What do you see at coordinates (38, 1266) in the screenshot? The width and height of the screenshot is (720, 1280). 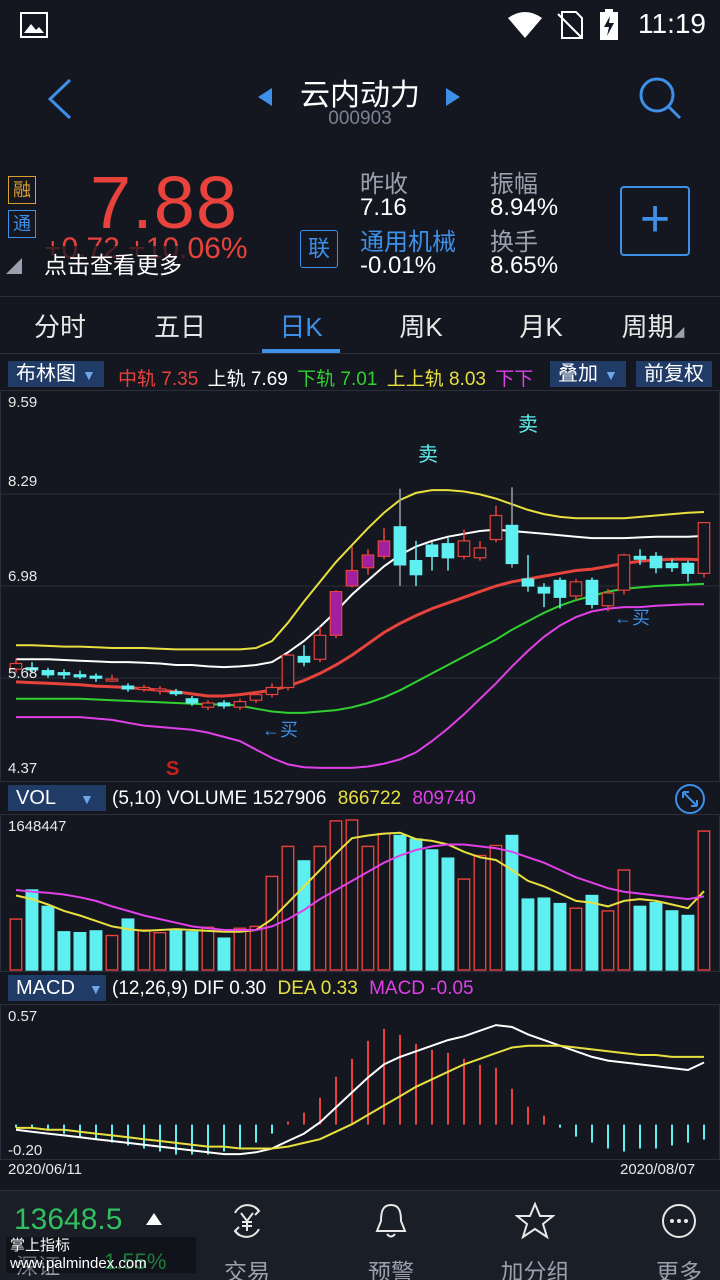 I see `index-name: 深证` at bounding box center [38, 1266].